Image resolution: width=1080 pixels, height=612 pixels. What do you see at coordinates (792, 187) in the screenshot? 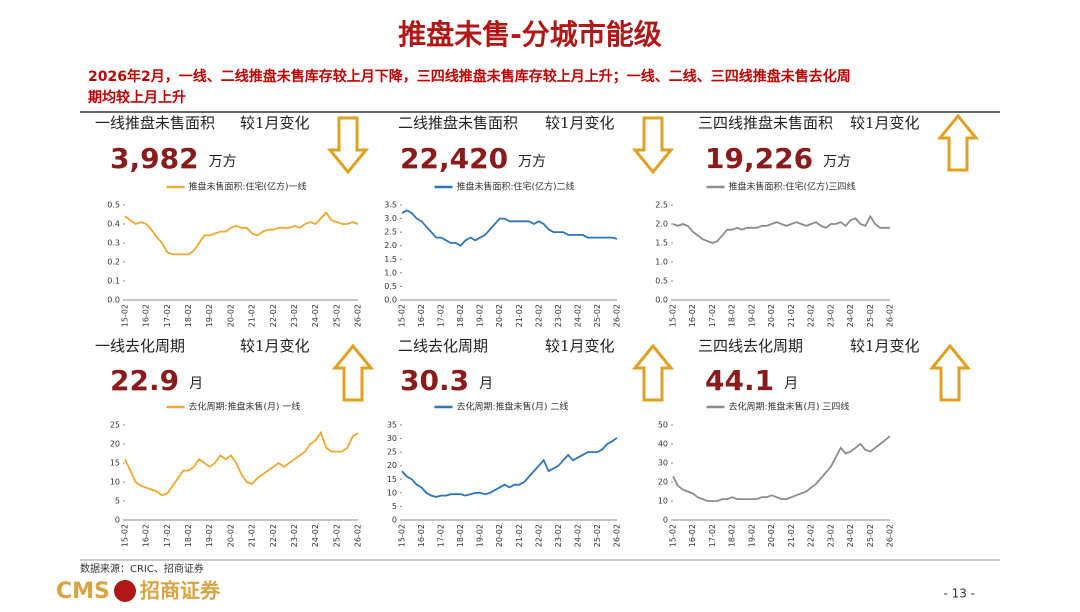
I see `legend-label: 推盘未售面积:住宅(亿方)三四线` at bounding box center [792, 187].